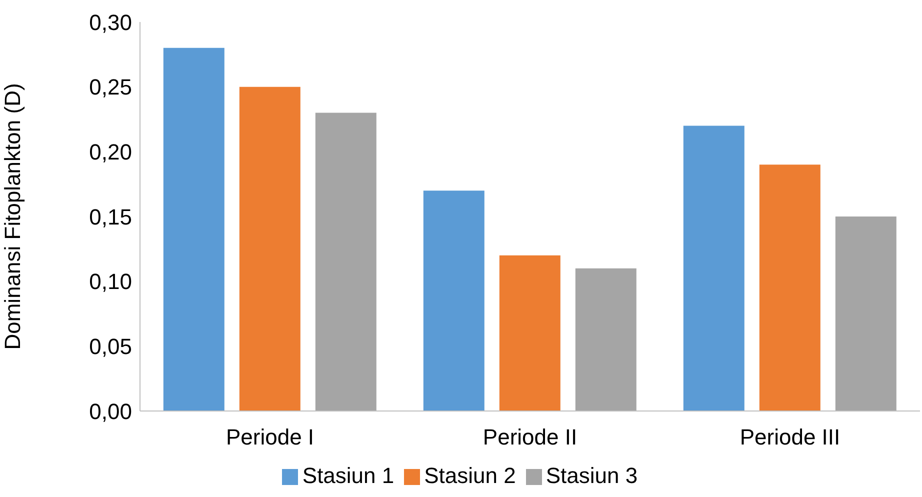  Describe the element at coordinates (110, 281) in the screenshot. I see `y-tick-label: 0,10` at that location.